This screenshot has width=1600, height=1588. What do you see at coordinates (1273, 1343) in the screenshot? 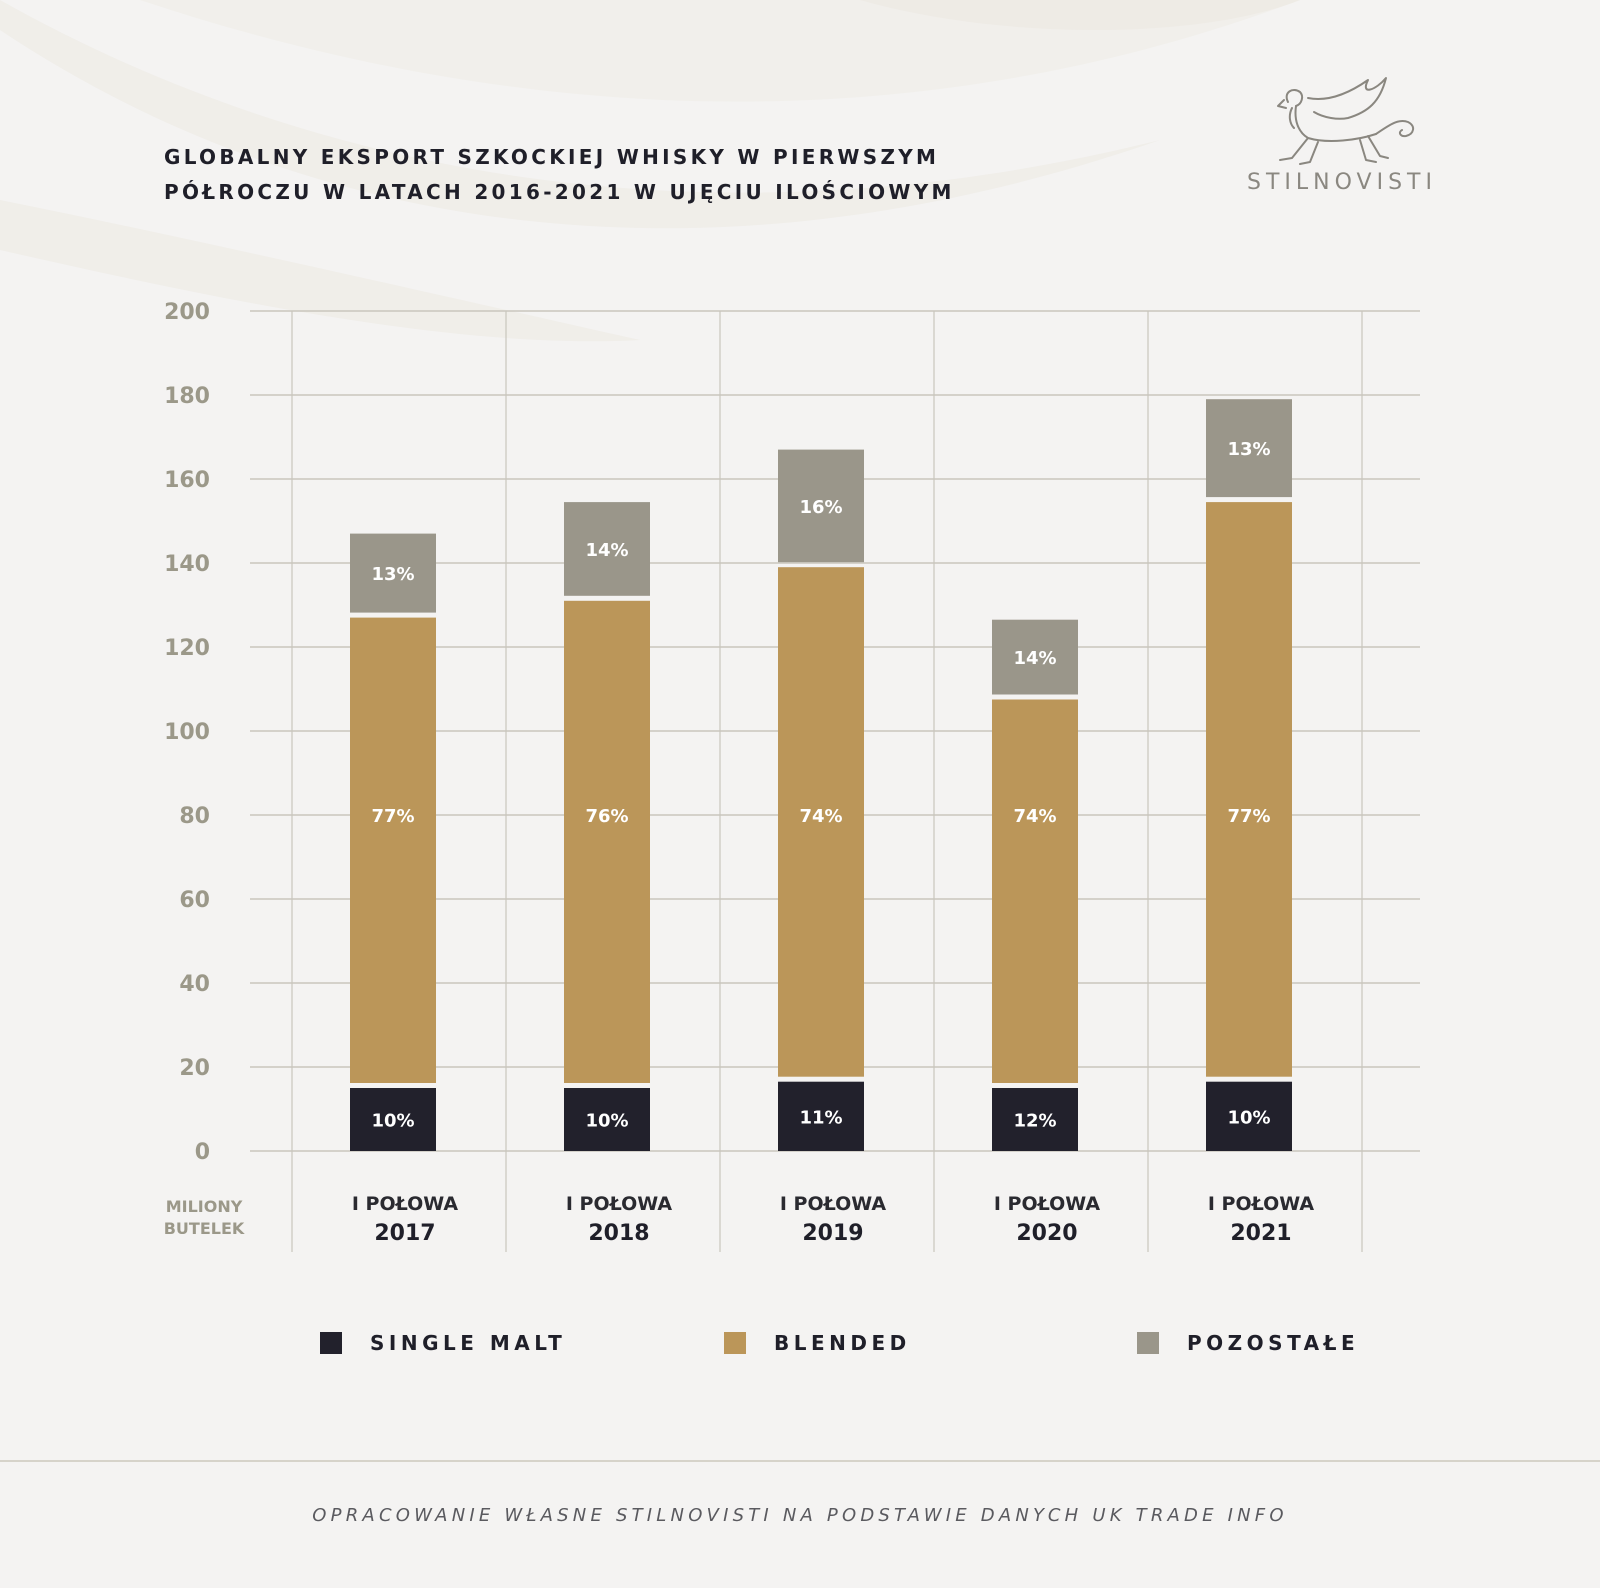
I see `legend-label-pozostale: POZOSTAŁE` at bounding box center [1273, 1343].